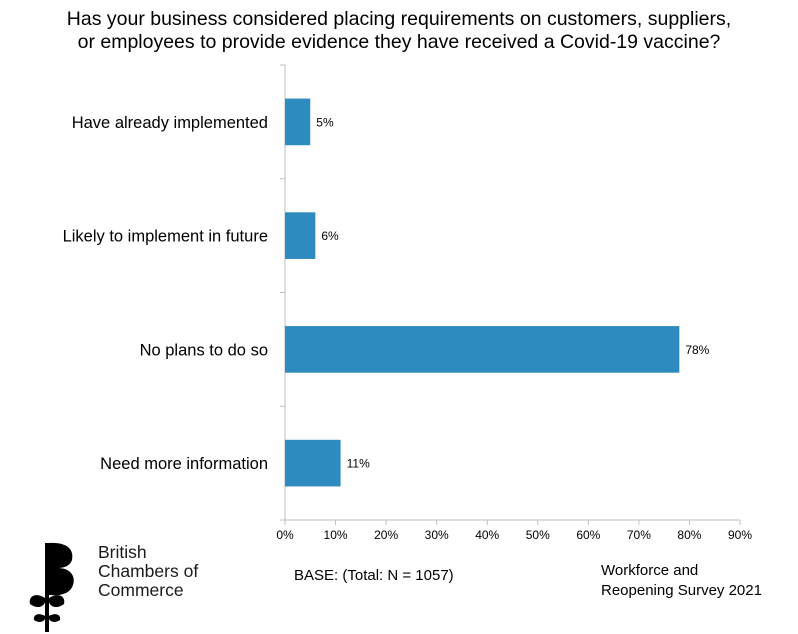  Describe the element at coordinates (330, 236) in the screenshot. I see `data-label: 6%` at that location.